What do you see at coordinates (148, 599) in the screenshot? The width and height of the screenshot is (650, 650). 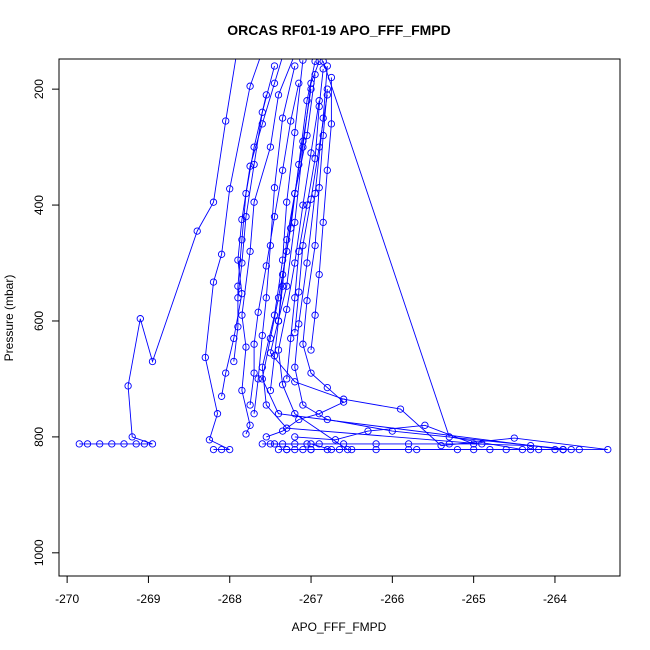 I see `x-tick-label: -269` at bounding box center [148, 599].